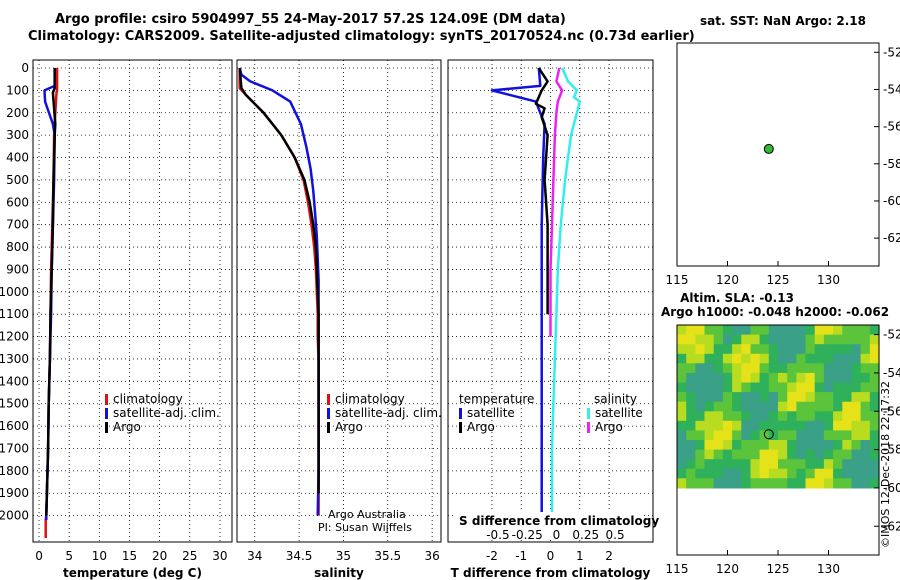 The height and width of the screenshot is (580, 900). Describe the element at coordinates (17, 247) in the screenshot. I see `y-tick-label: 800` at that location.